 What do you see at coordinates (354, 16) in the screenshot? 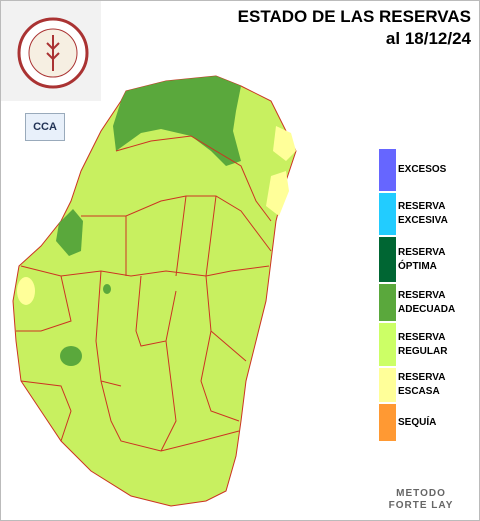
I see `title: ESTADO DE LAS RESERVAS` at bounding box center [354, 16].